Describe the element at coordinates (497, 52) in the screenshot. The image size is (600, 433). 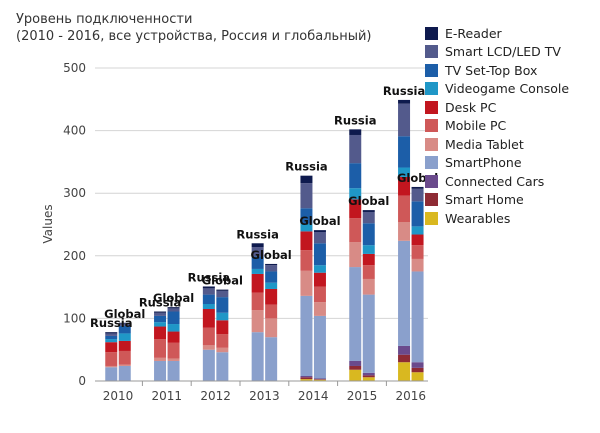
I see `legend-item: Smart LCD/LED TV` at that location.